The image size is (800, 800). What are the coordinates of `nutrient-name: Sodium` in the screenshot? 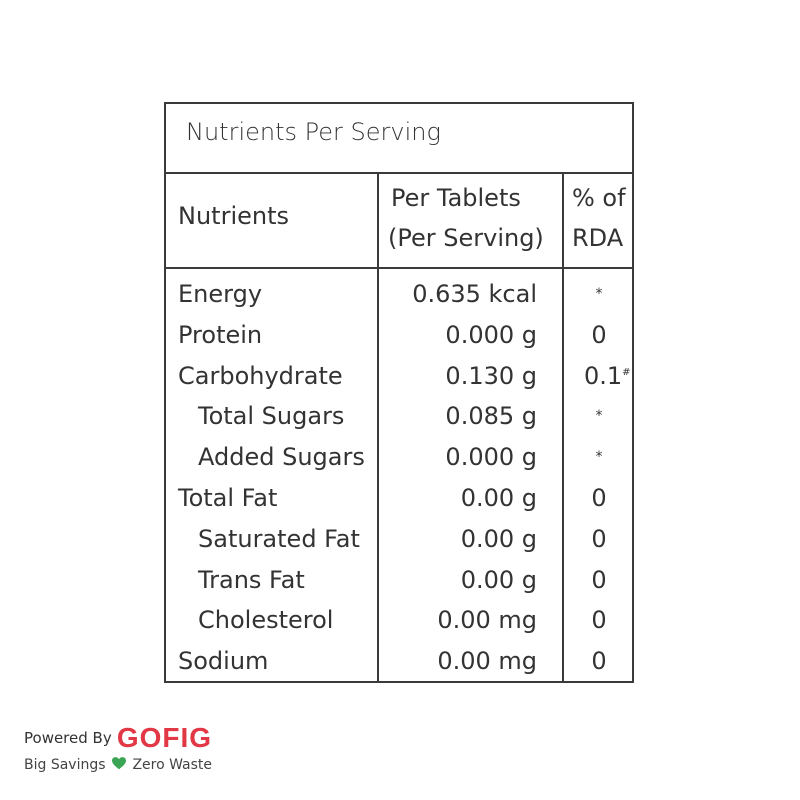 It's located at (223, 661).